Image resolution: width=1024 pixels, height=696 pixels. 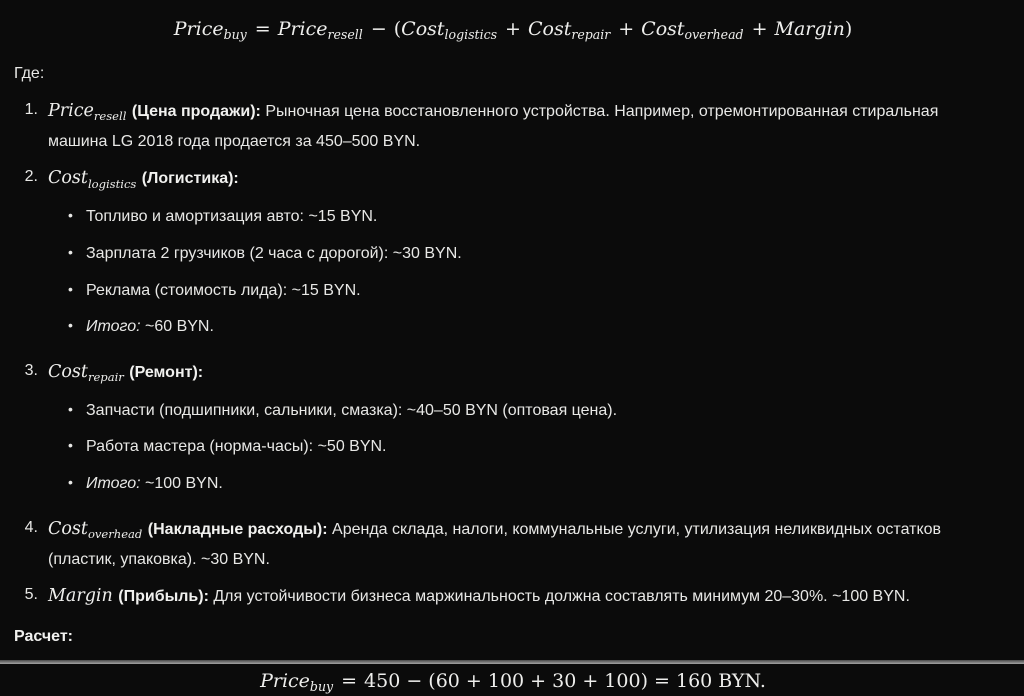 What do you see at coordinates (512, 662) in the screenshot?
I see `bottom-edge-divider` at bounding box center [512, 662].